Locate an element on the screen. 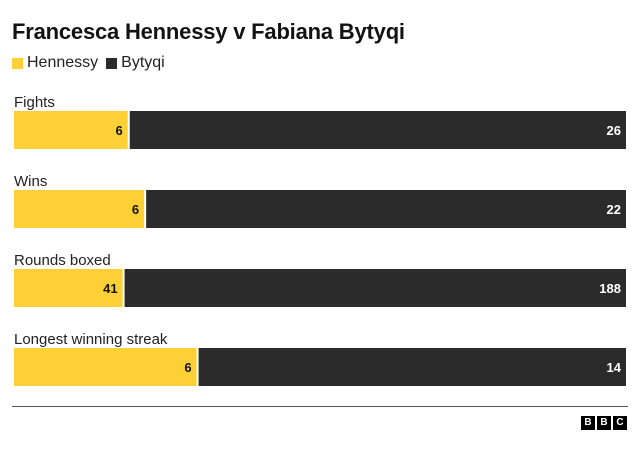  category-label-fights: Fights is located at coordinates (34, 102).